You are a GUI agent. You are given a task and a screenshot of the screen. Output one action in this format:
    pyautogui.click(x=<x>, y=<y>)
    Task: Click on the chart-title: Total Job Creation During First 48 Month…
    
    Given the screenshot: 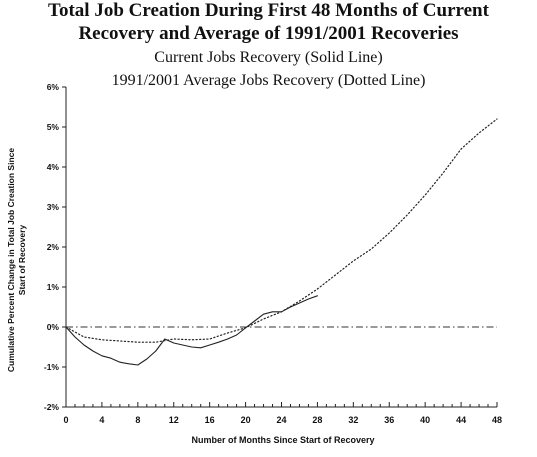 What is the action you would take?
    pyautogui.click(x=268, y=10)
    